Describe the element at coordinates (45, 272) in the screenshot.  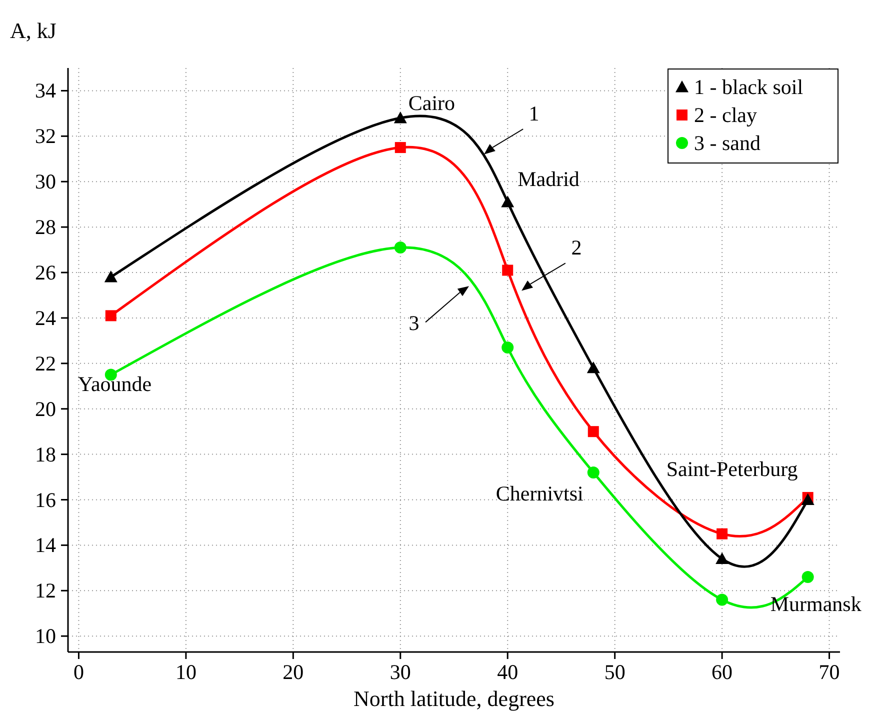
I see `y-tick-label: 26` at that location.